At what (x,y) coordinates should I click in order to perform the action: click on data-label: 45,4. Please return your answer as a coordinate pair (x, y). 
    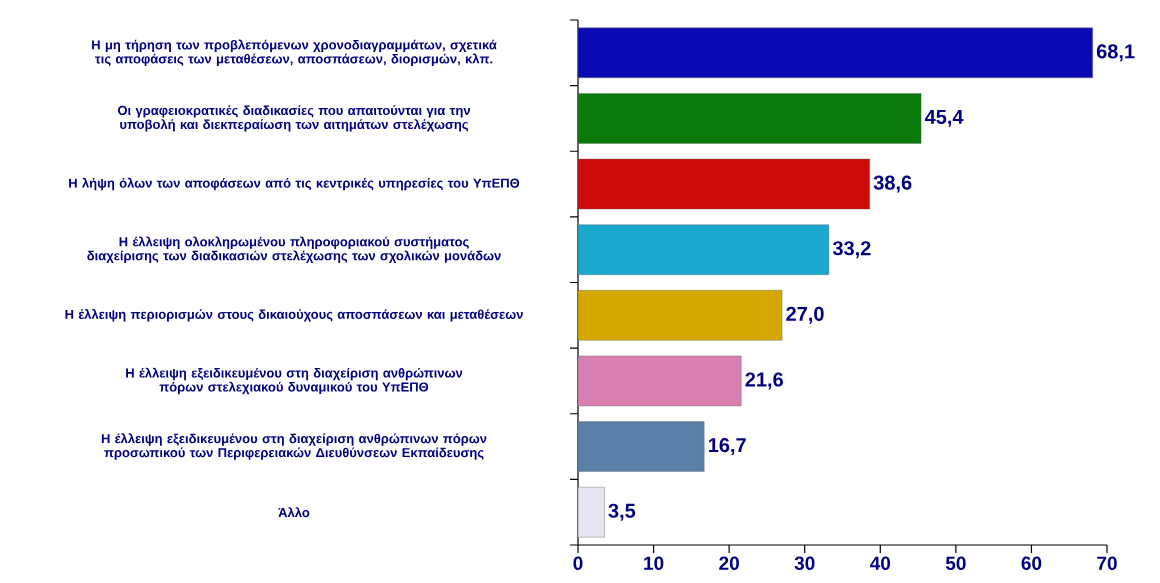
    Looking at the image, I should click on (944, 118).